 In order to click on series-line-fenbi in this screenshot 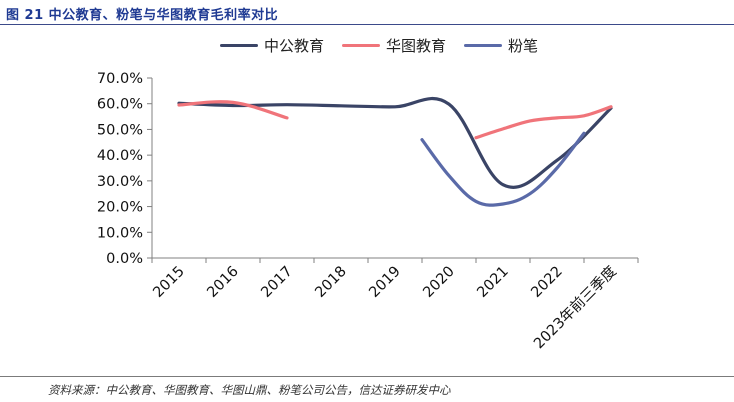, I will do `click(503, 169)`.